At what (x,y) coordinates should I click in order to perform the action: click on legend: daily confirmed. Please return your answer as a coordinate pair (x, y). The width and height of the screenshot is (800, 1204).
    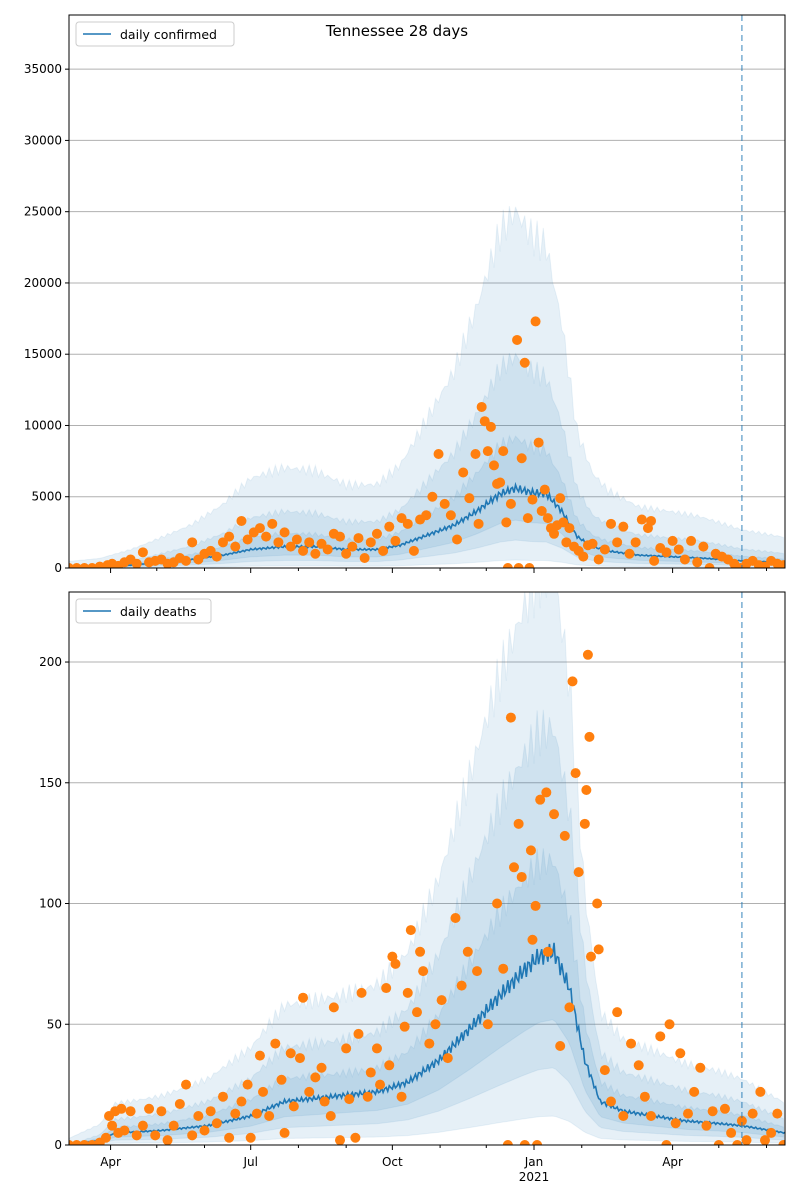
    Looking at the image, I should click on (155, 34).